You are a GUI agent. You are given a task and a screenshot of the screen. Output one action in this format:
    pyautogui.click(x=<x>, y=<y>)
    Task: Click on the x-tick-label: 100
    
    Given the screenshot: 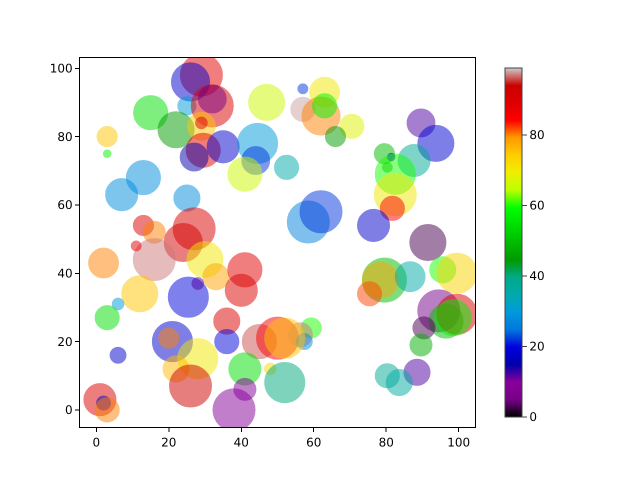 What is the action you would take?
    pyautogui.click(x=458, y=442)
    